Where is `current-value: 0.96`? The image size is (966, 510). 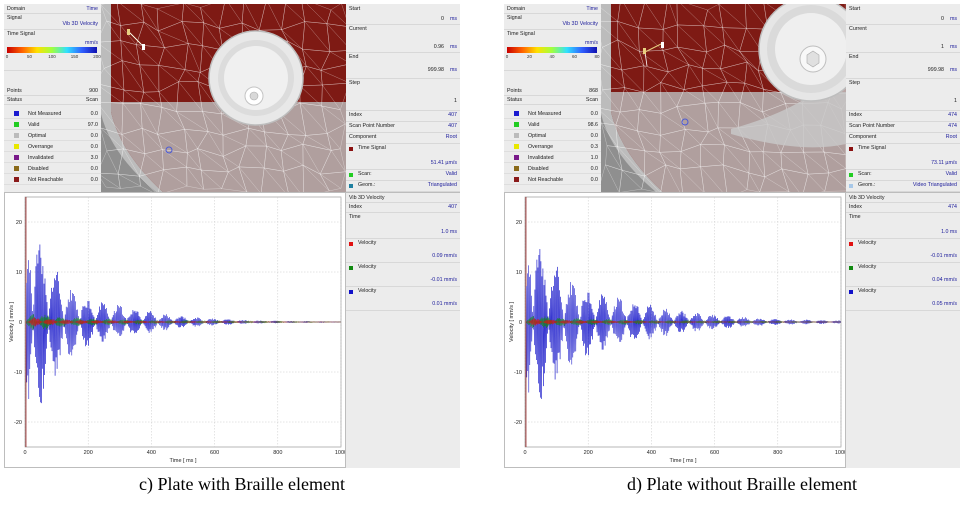 current-value: 0.96 is located at coordinates (438, 47).